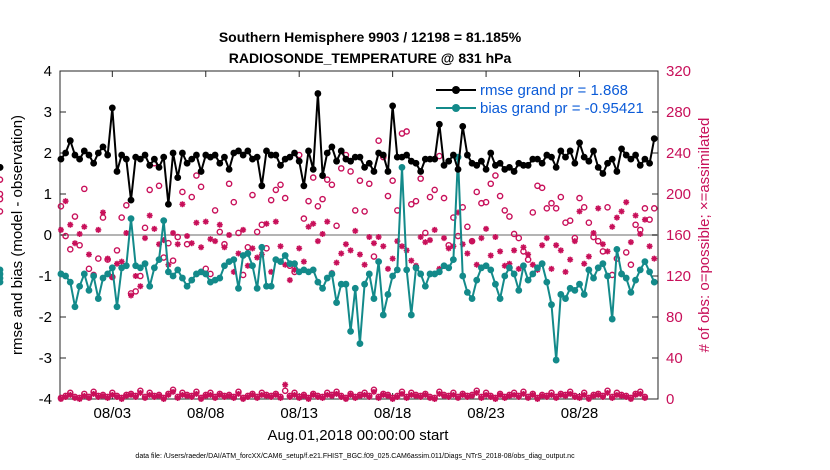 The height and width of the screenshot is (470, 830). What do you see at coordinates (113, 413) in the screenshot?
I see `x-tick-label: 08/03` at bounding box center [113, 413].